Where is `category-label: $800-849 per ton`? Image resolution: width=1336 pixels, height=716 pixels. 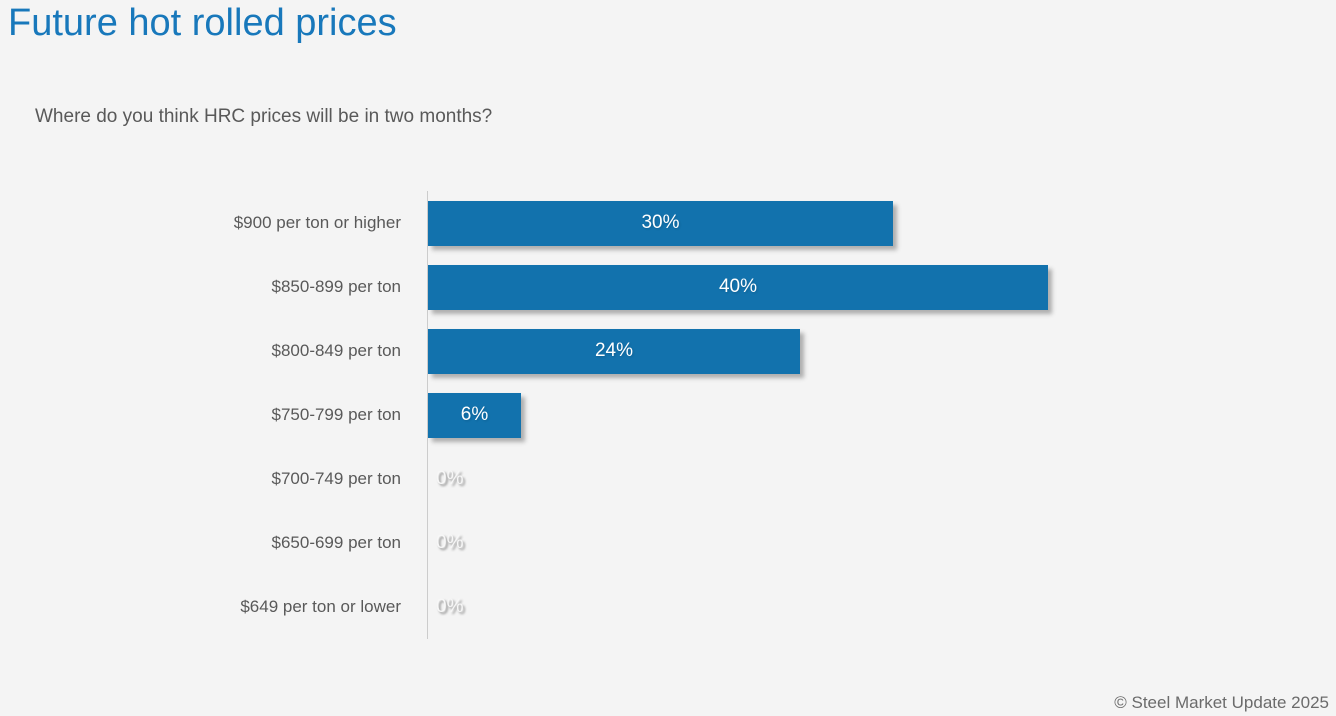 category-label: $800-849 per ton is located at coordinates (336, 350).